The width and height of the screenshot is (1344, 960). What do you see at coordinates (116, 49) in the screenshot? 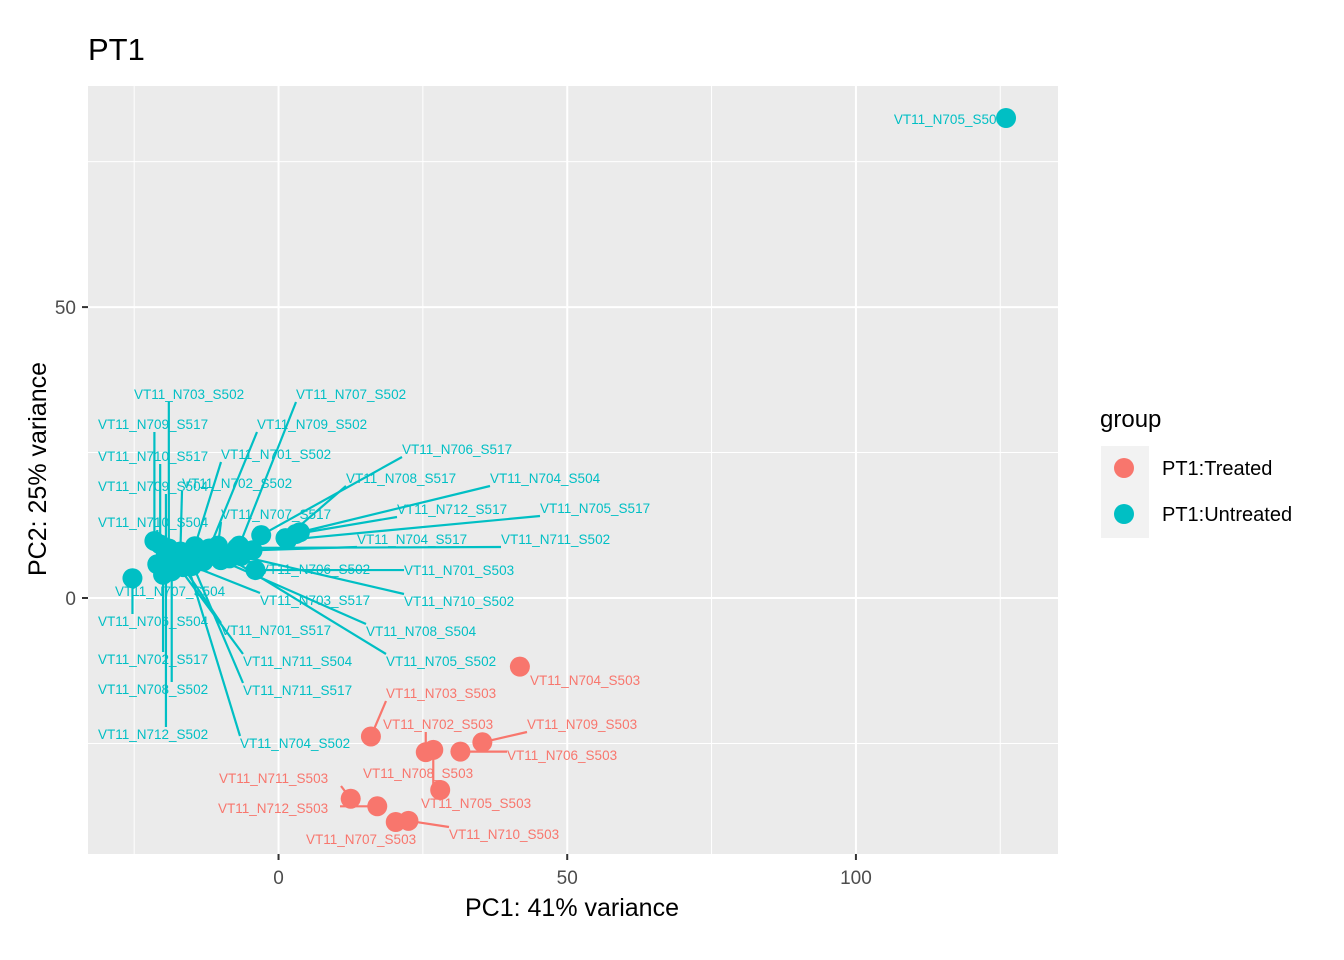
I see `chart-title: PT1` at bounding box center [116, 49].